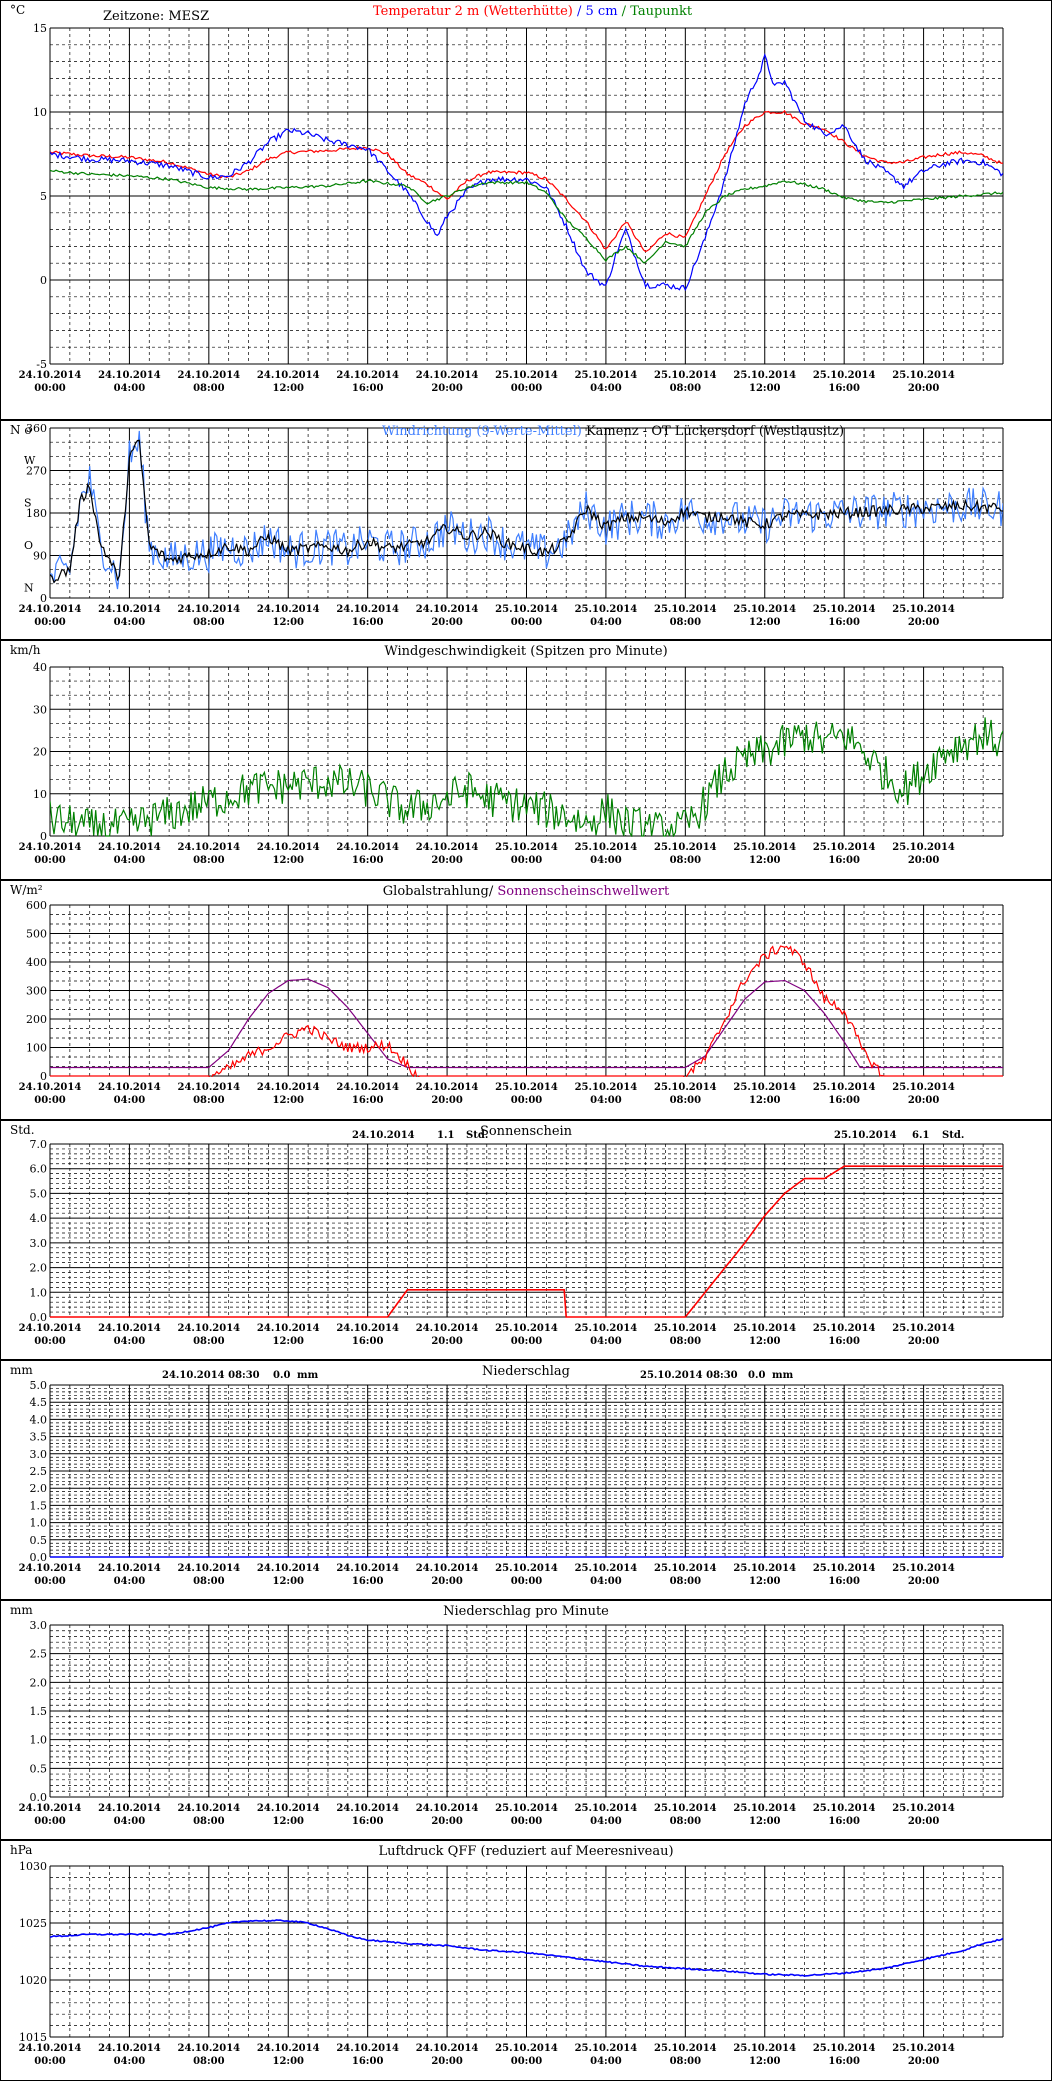  What do you see at coordinates (28, 503) in the screenshot?
I see `compass-label: S` at bounding box center [28, 503].